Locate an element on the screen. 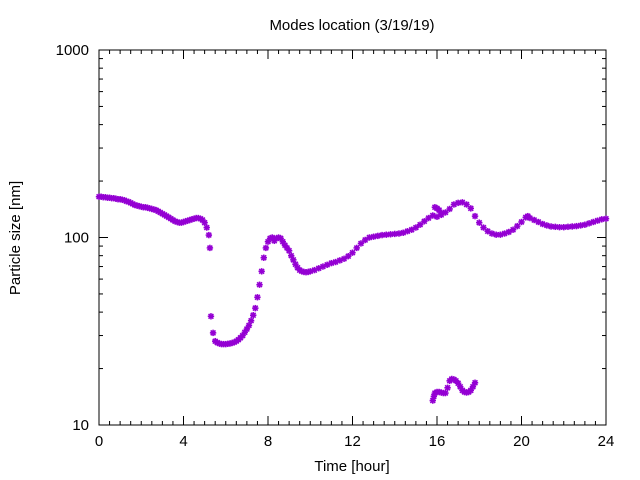  y-tick-label: 10 is located at coordinates (80, 425).